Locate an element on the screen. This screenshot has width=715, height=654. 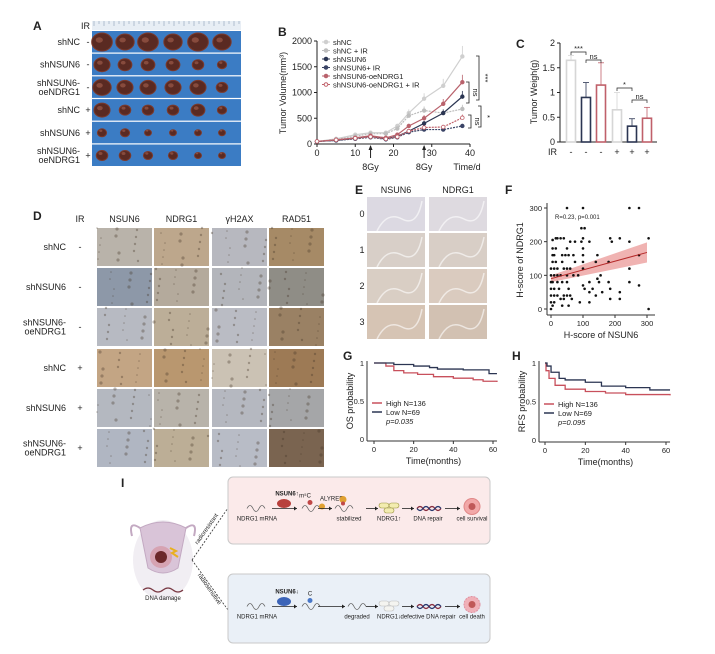
legend-entry: shNC is located at coordinates (342, 42).